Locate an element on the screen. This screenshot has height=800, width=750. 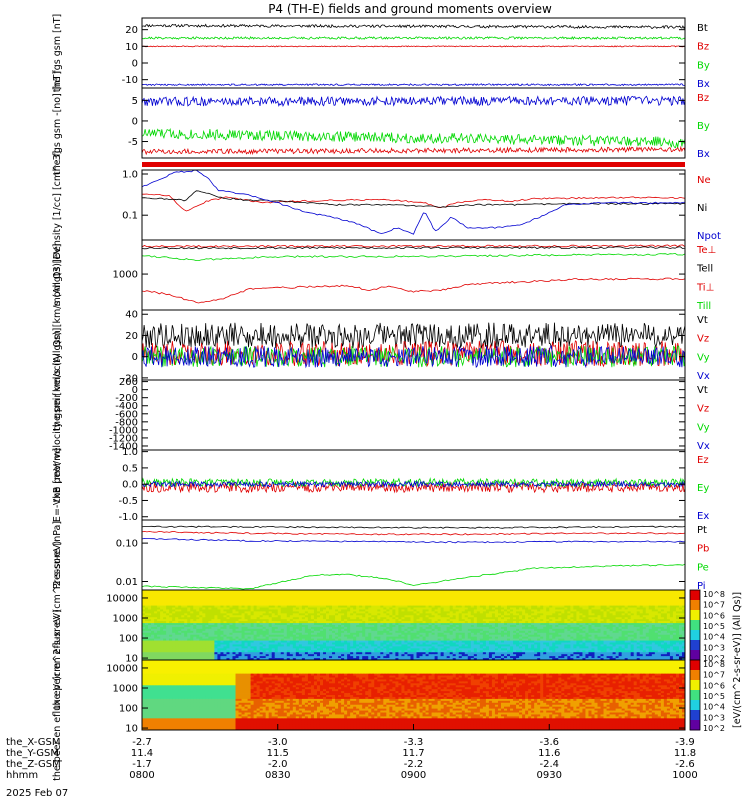
x-row-label-the-x-gsm: the_X-GSM is located at coordinates (33, 742).